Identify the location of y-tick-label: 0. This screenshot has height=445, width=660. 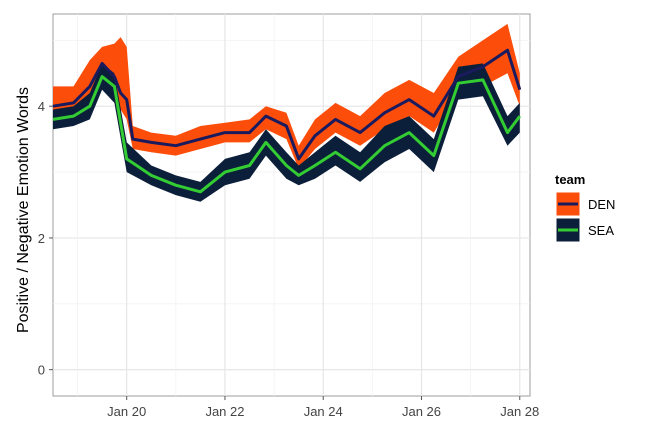
(41, 370).